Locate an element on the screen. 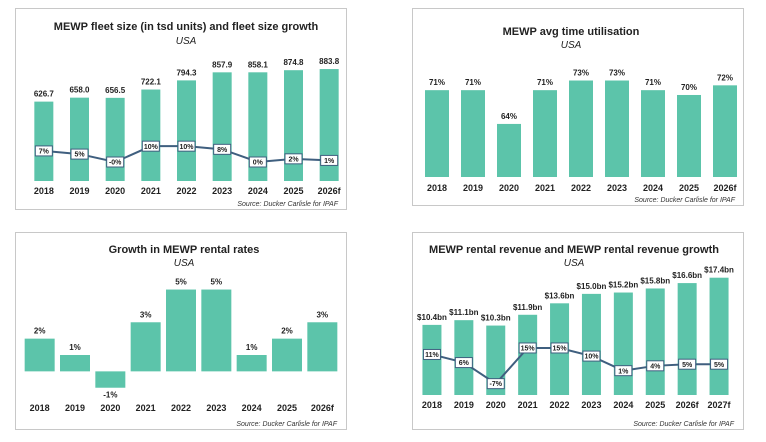 This screenshot has width=766, height=442. data-label: $10.4bn is located at coordinates (432, 317).